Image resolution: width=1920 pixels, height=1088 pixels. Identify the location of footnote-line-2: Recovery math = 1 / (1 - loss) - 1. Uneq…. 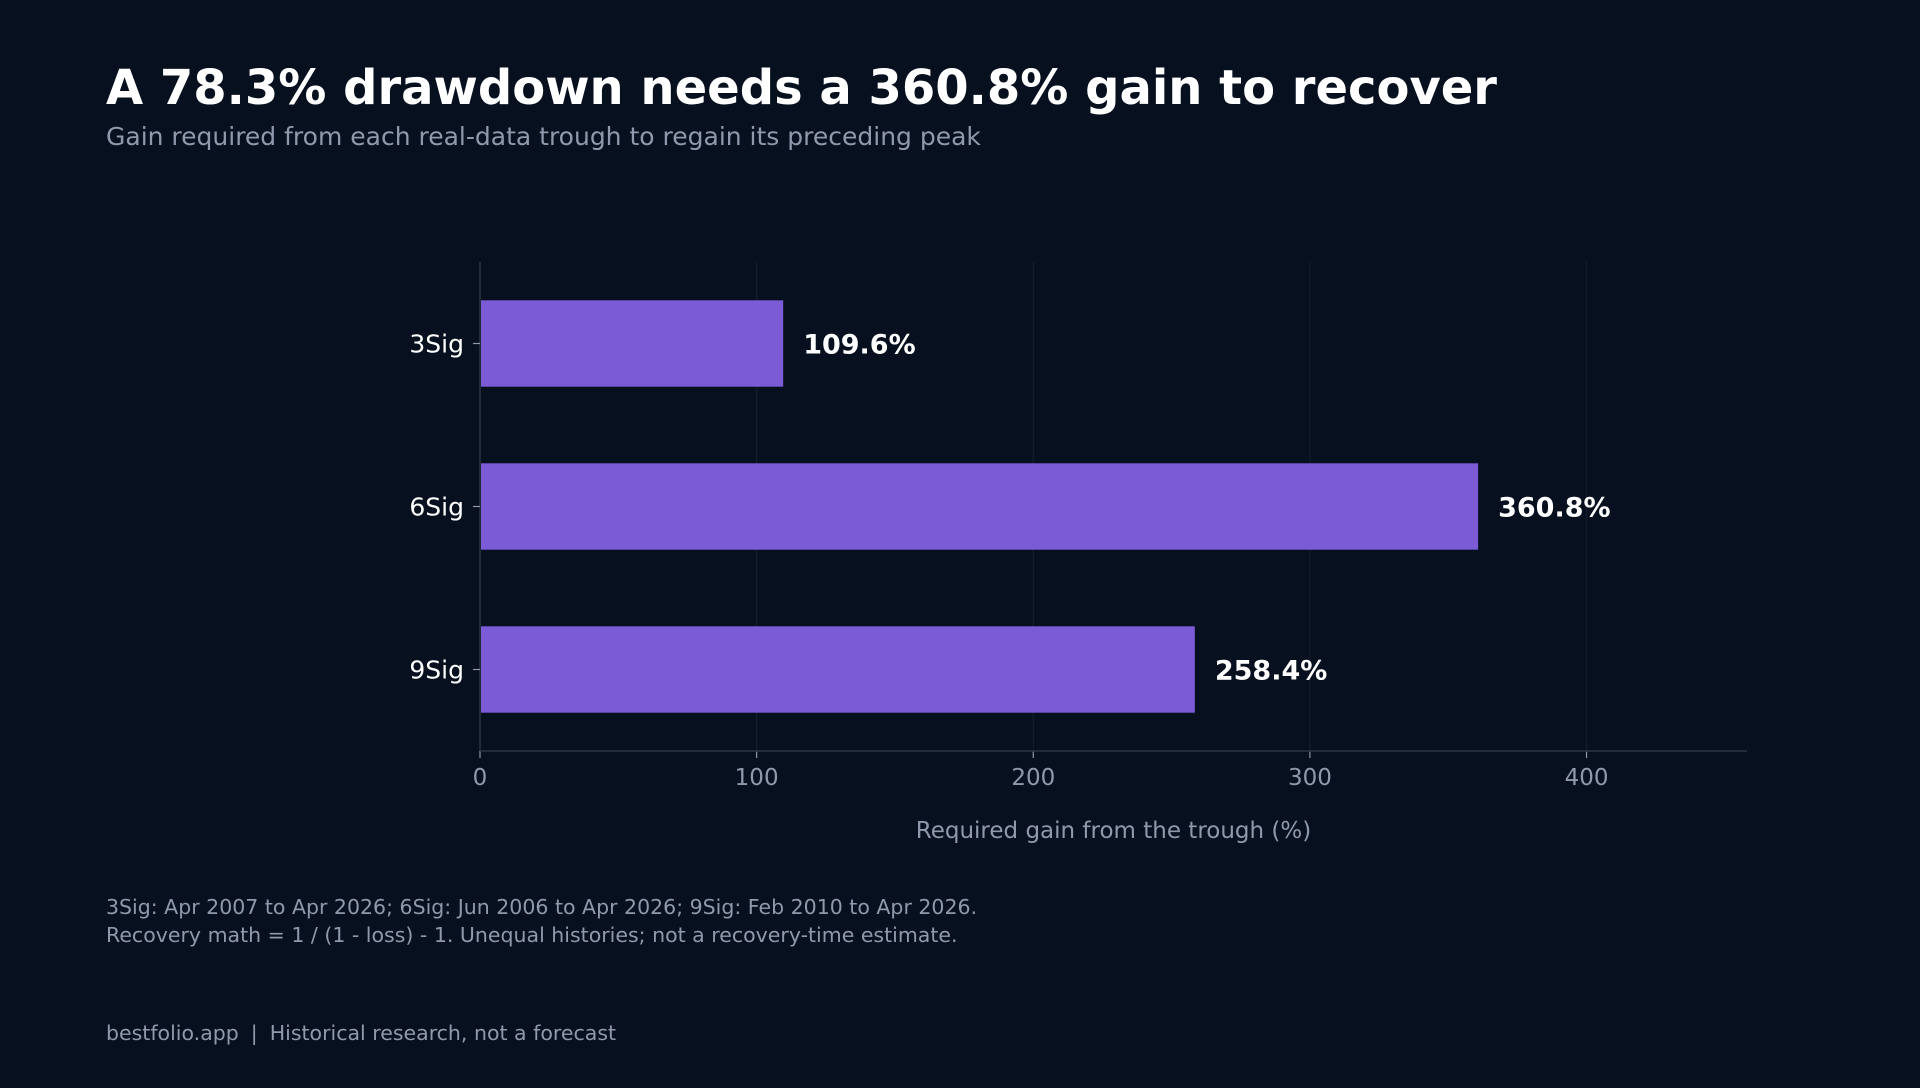
(532, 935).